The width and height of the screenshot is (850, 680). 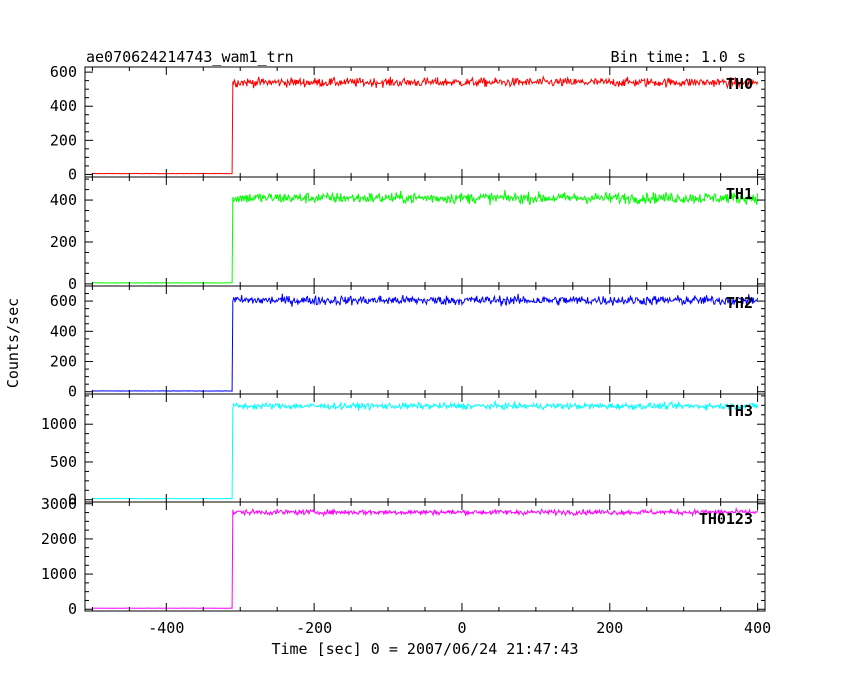 I want to click on y-axis-label: Counts/sec, so click(x=13, y=343).